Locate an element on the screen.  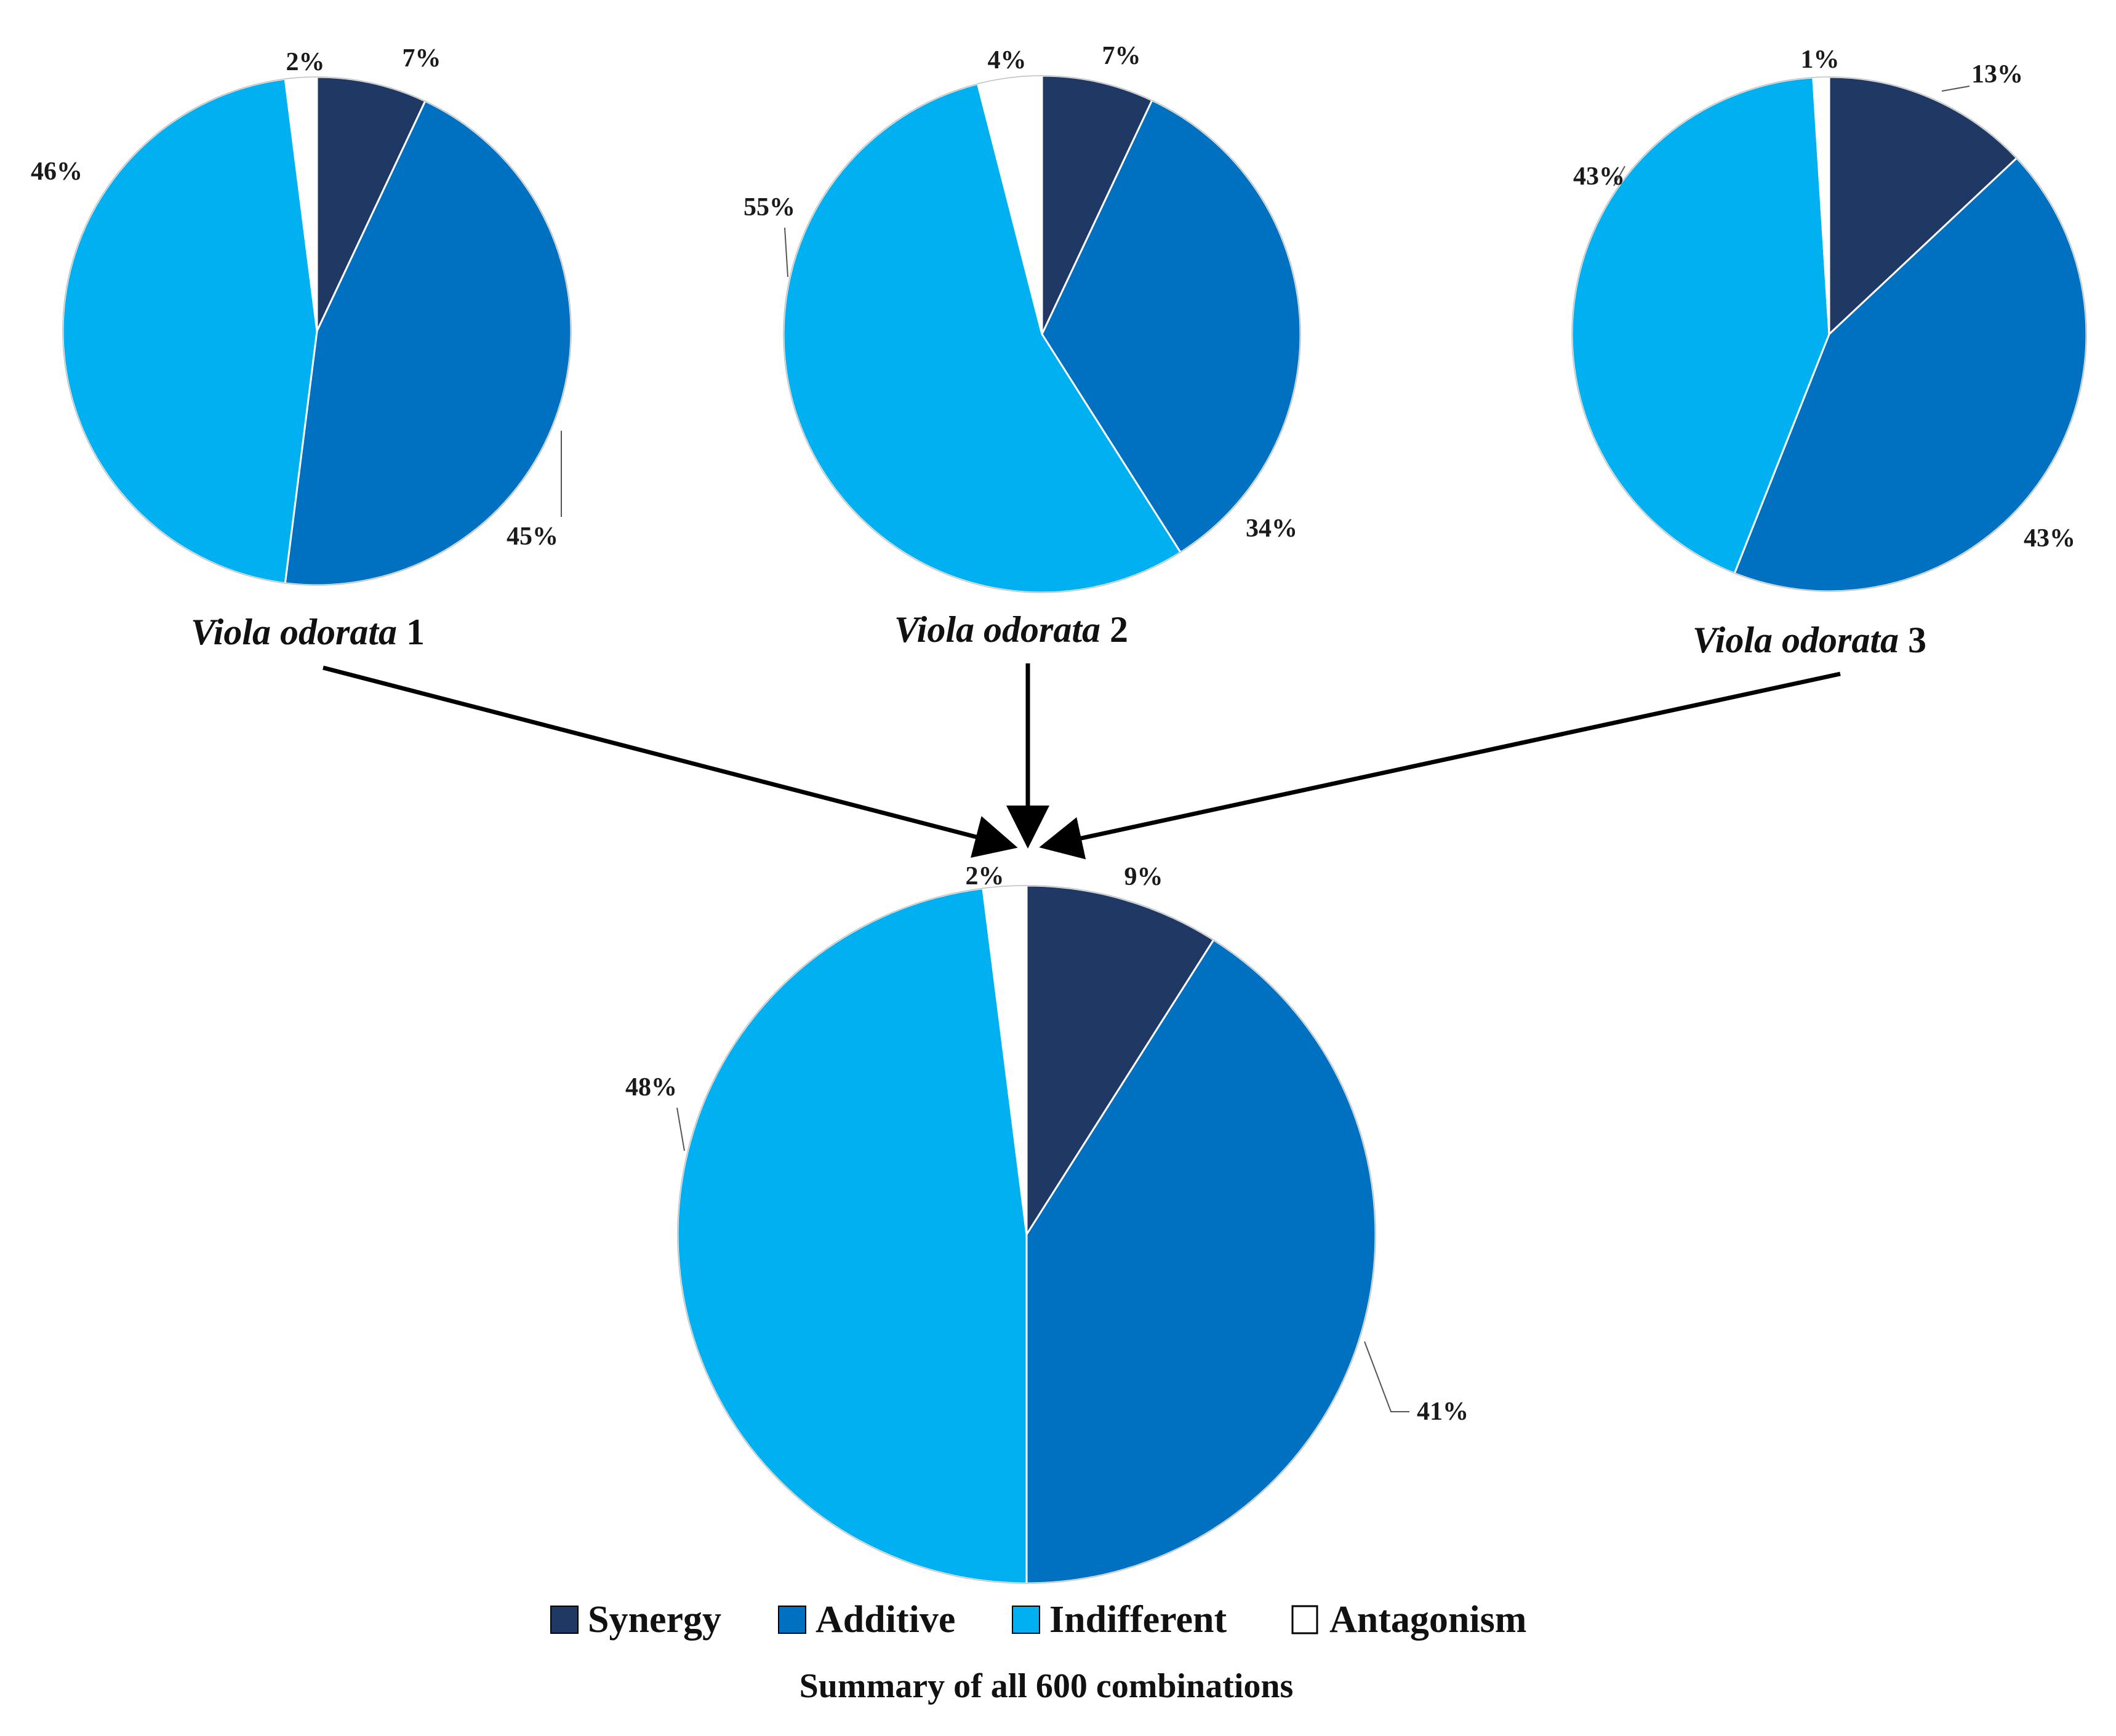
legend-swatch-indifferent is located at coordinates (1026, 1620).